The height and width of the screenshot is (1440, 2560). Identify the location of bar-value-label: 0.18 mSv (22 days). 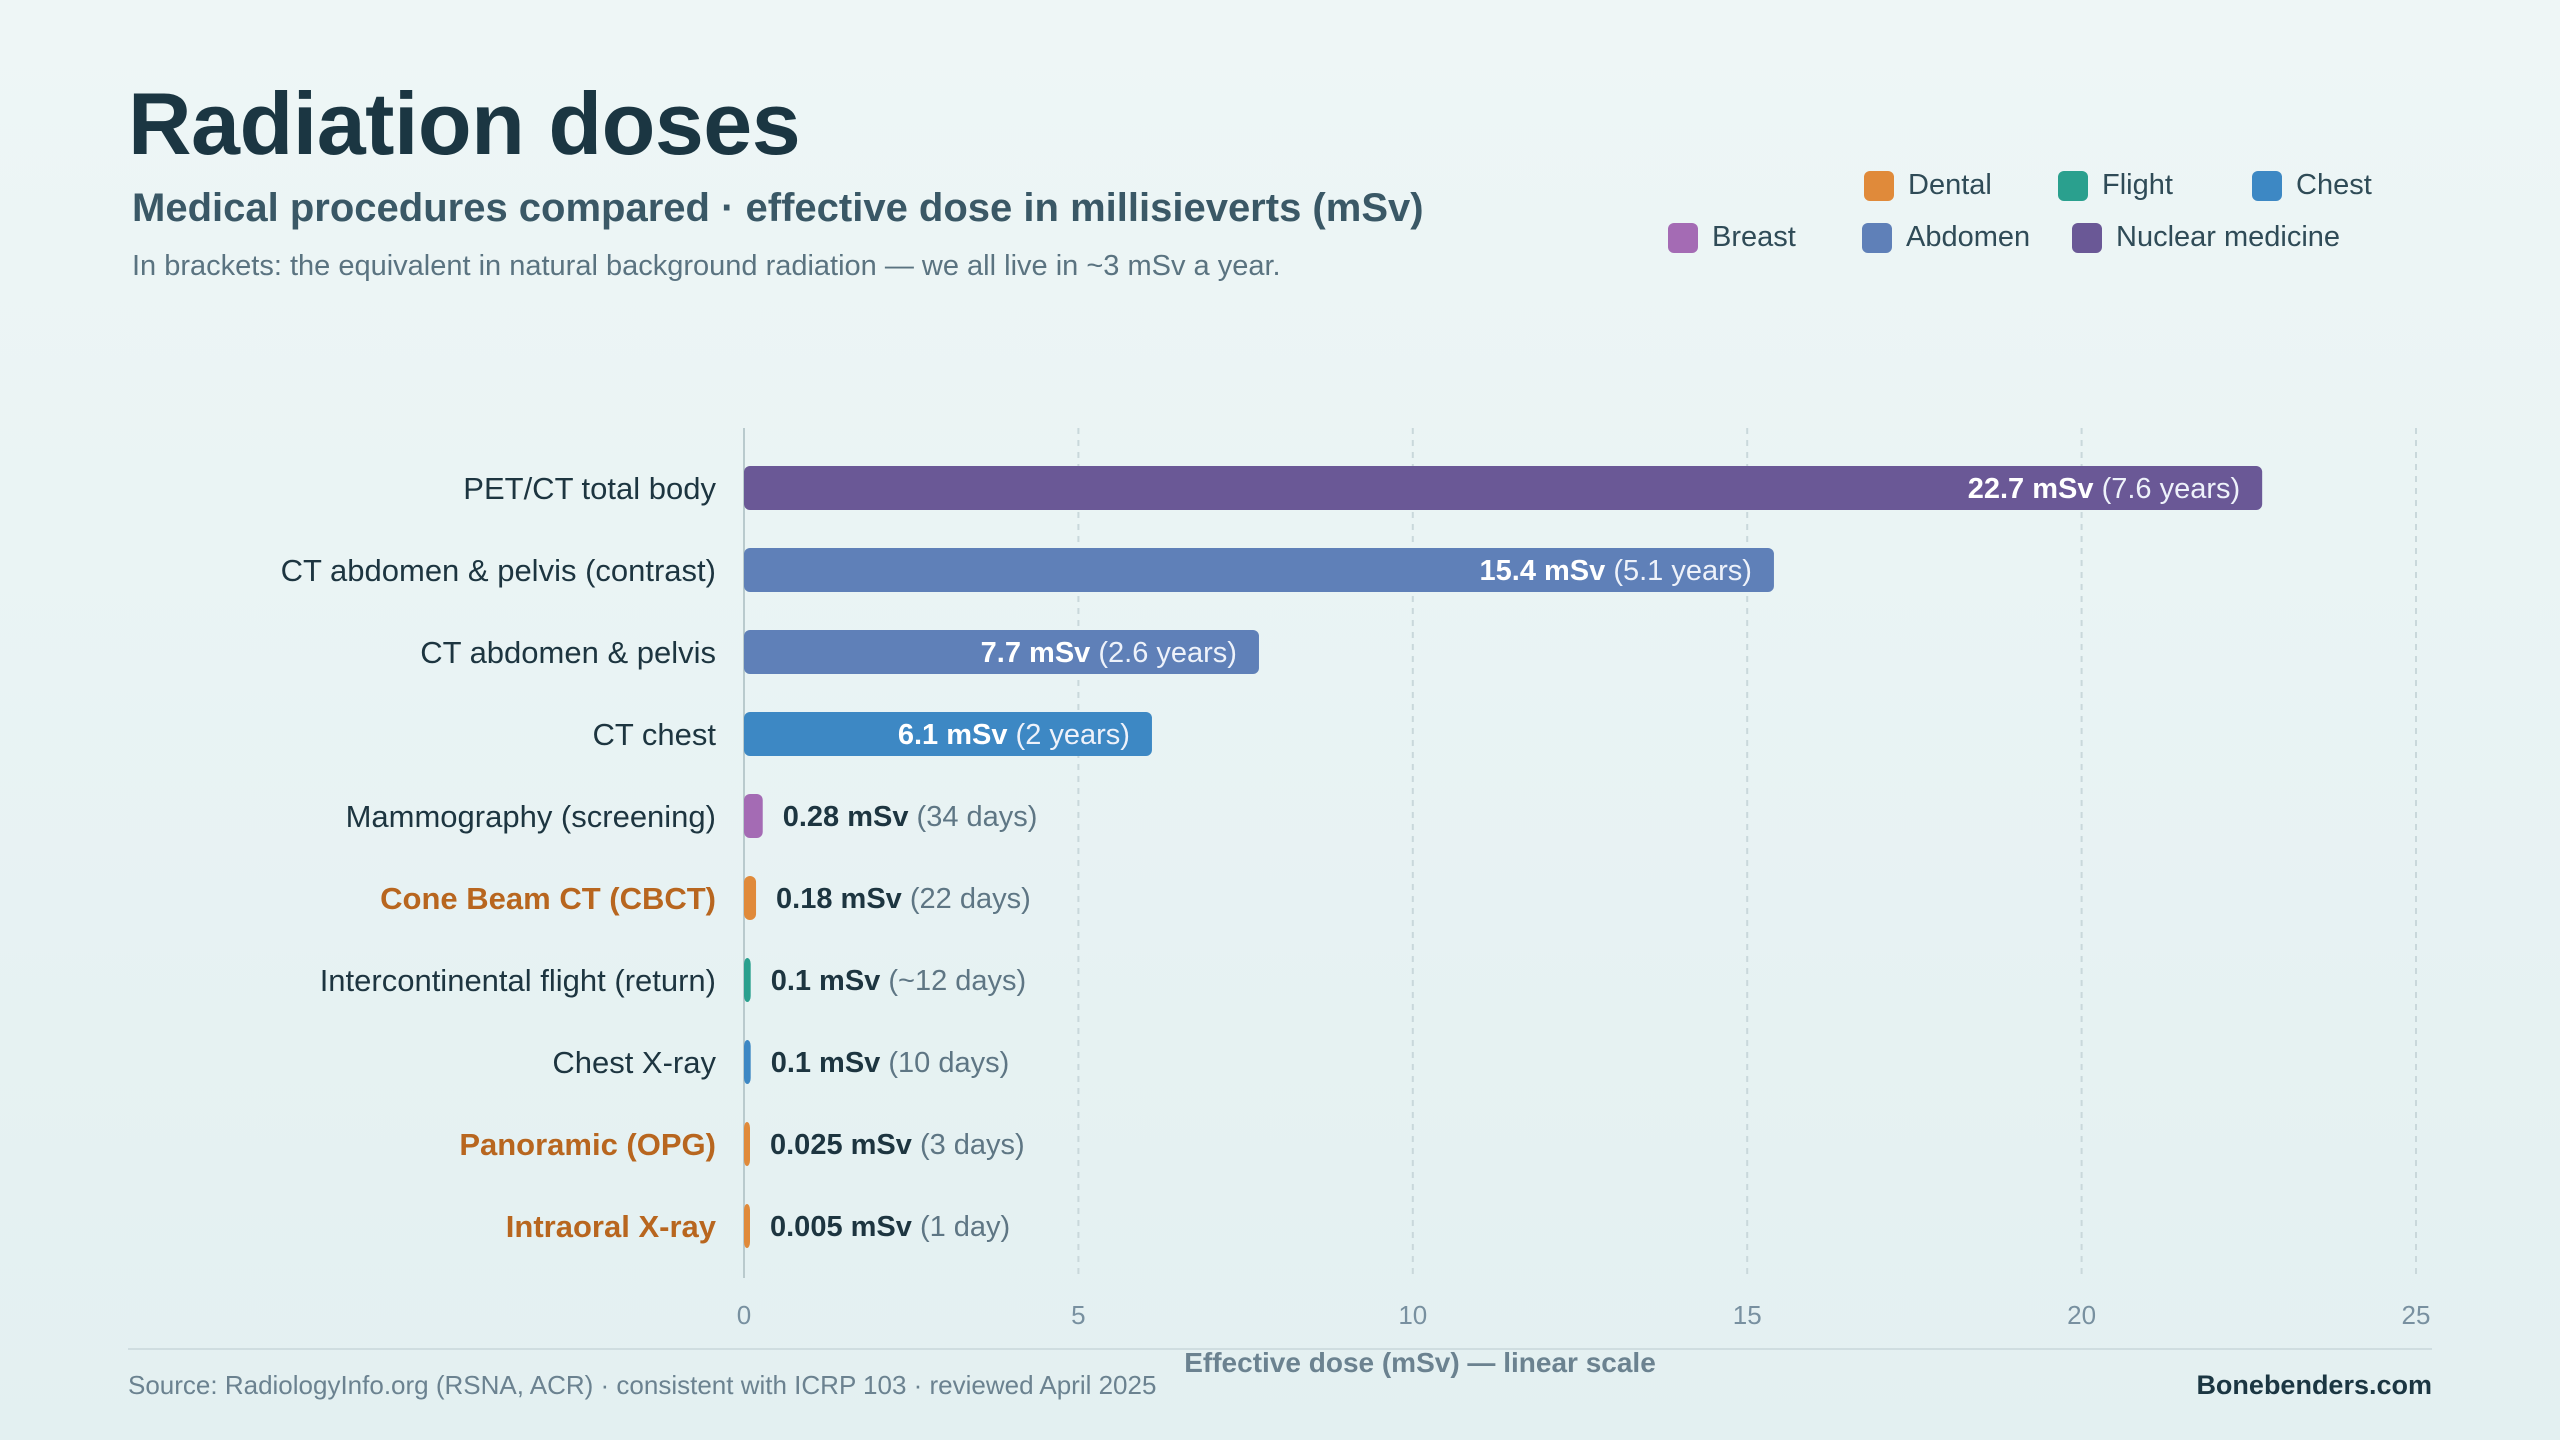
(903, 899).